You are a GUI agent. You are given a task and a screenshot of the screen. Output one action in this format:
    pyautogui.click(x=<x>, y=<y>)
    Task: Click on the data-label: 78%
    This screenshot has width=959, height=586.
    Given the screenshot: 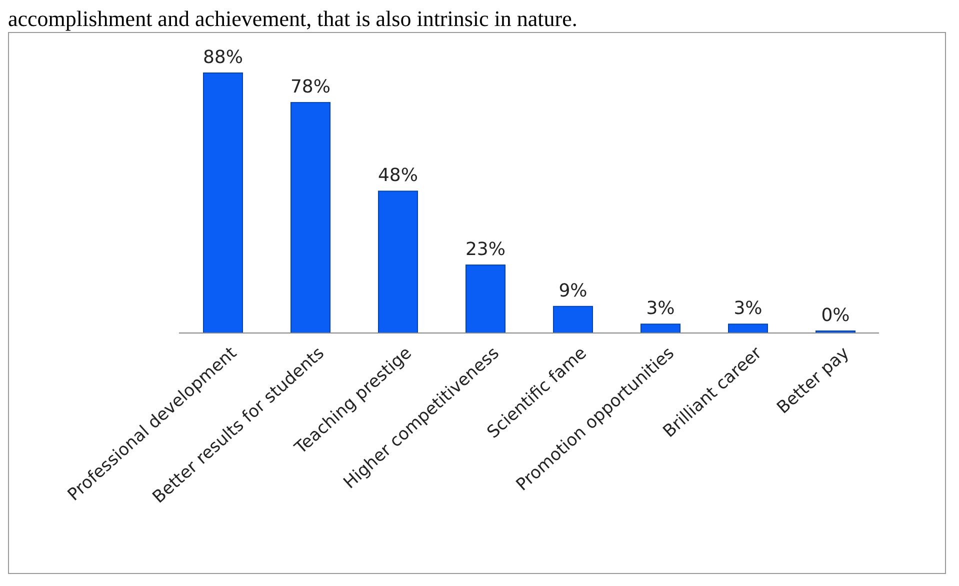 What is the action you would take?
    pyautogui.click(x=310, y=87)
    